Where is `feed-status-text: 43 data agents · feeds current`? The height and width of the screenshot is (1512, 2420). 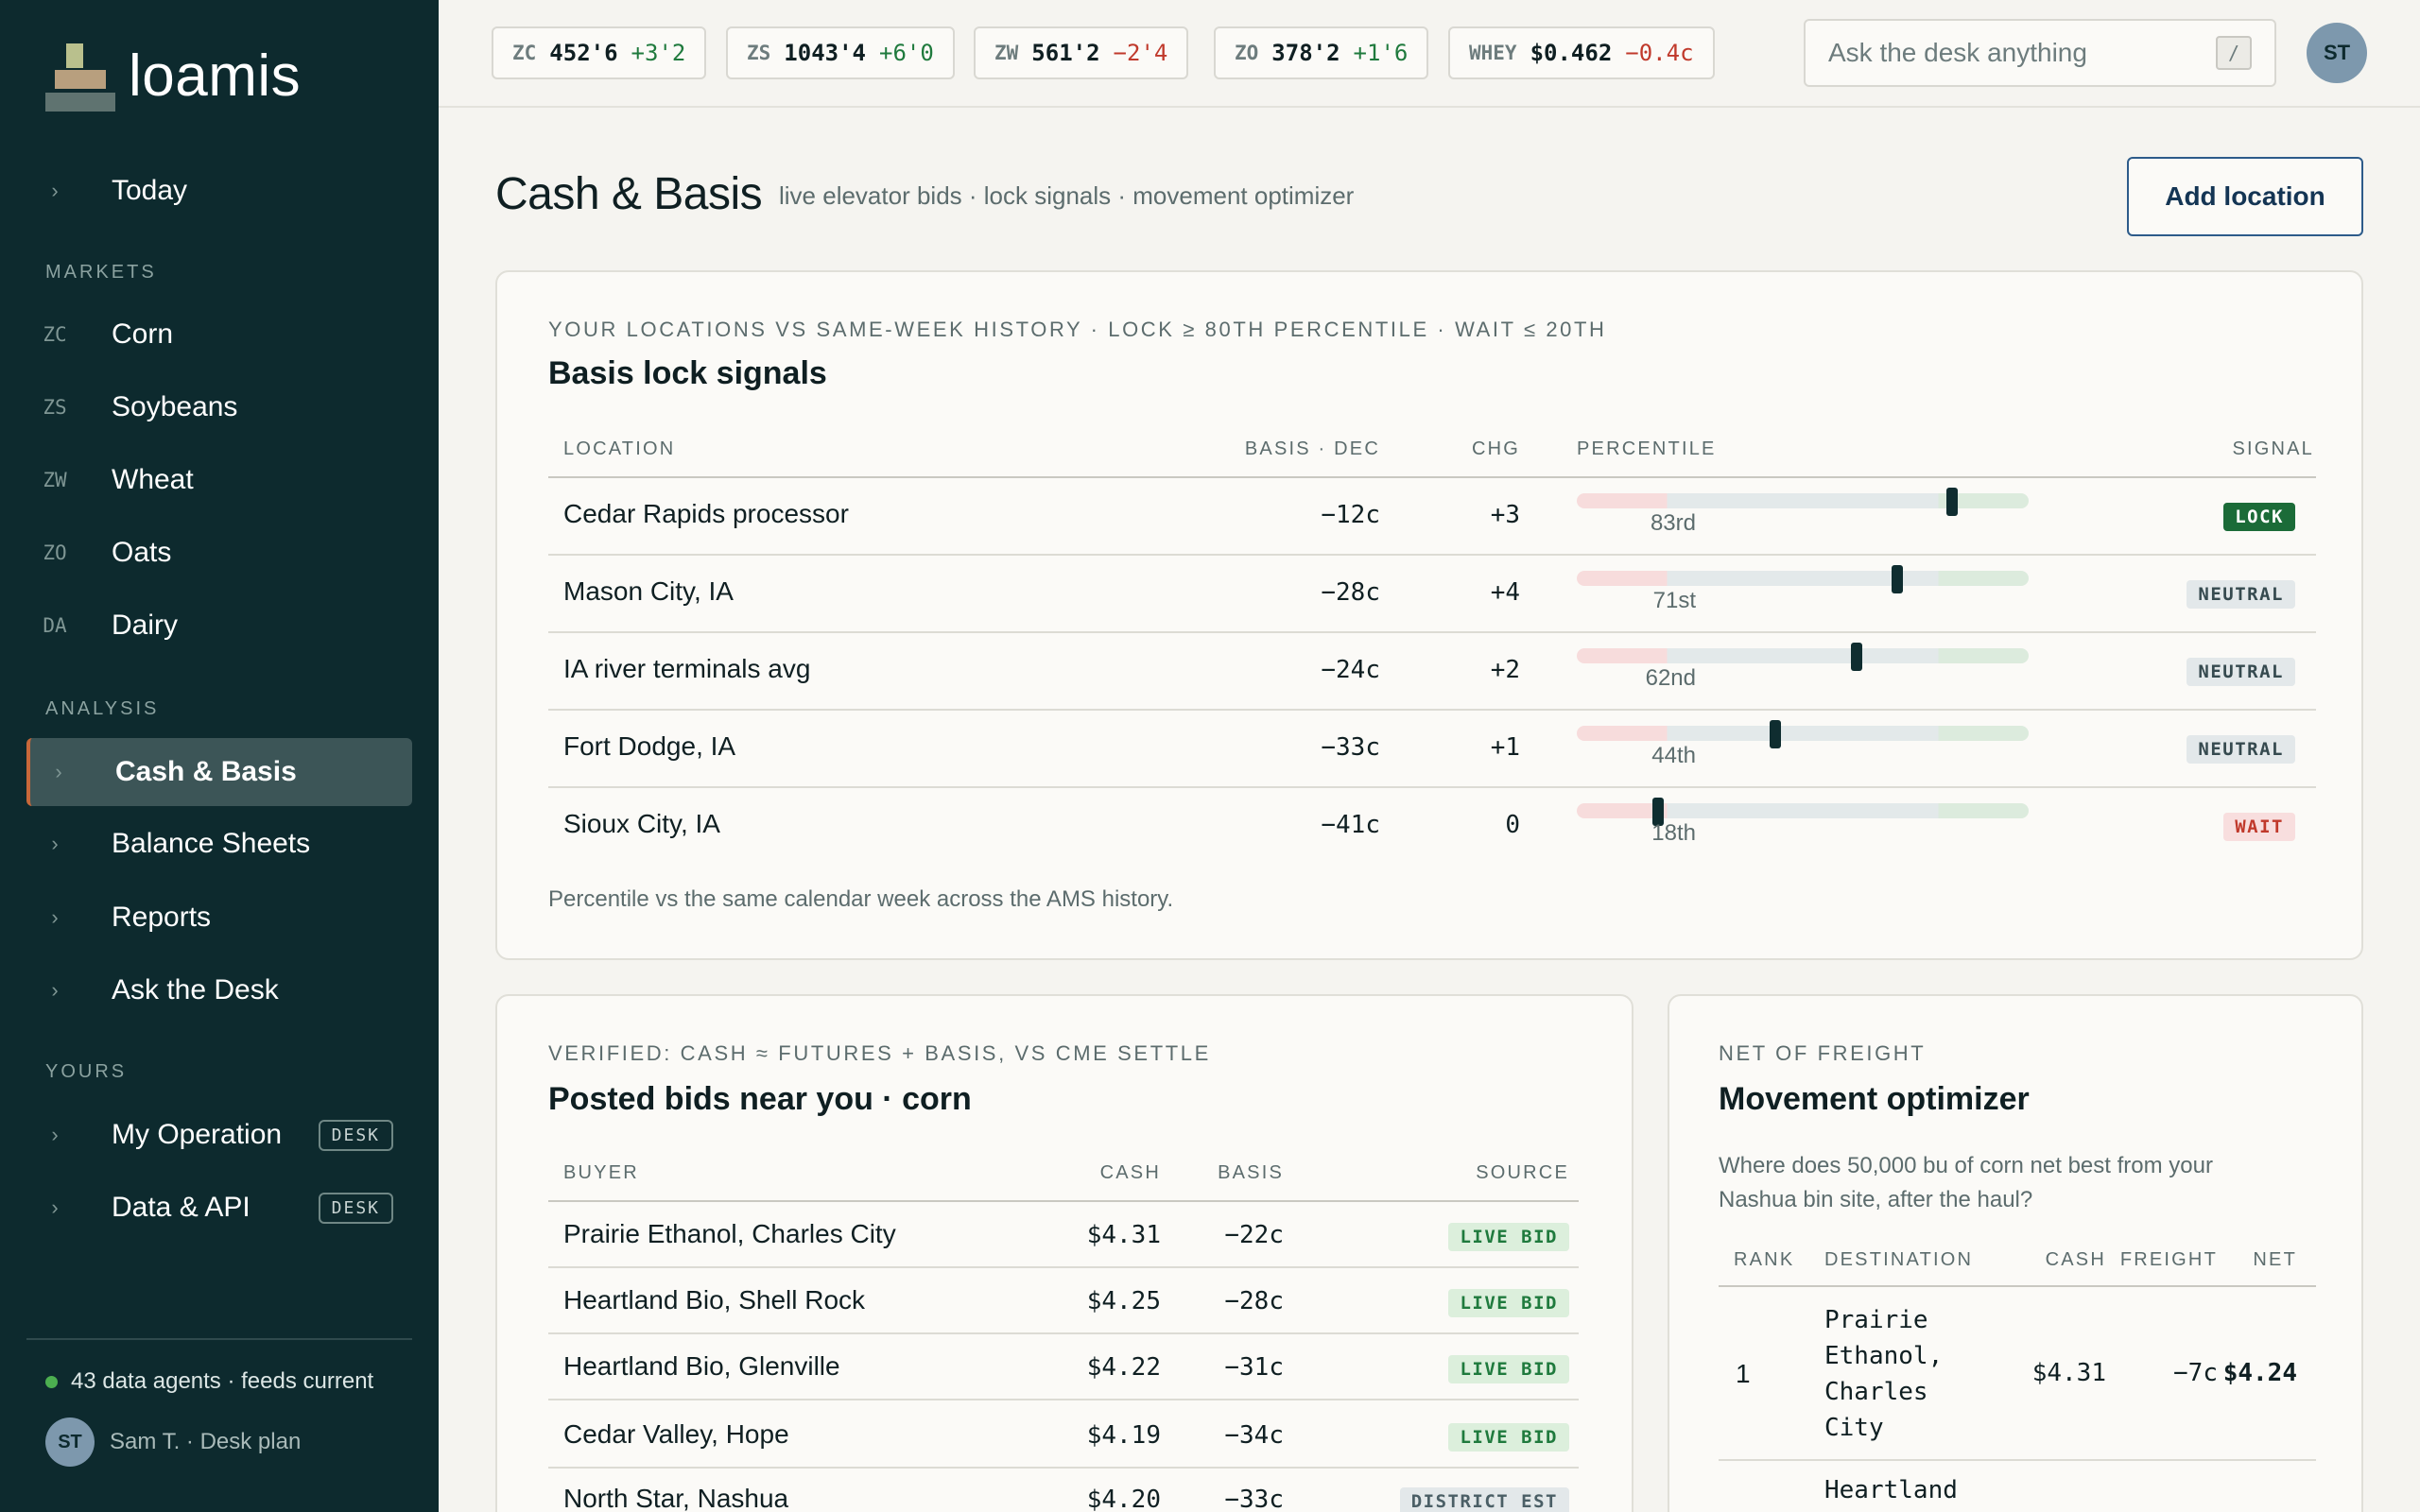
feed-status-text: 43 data agents · feeds current is located at coordinates (222, 1381).